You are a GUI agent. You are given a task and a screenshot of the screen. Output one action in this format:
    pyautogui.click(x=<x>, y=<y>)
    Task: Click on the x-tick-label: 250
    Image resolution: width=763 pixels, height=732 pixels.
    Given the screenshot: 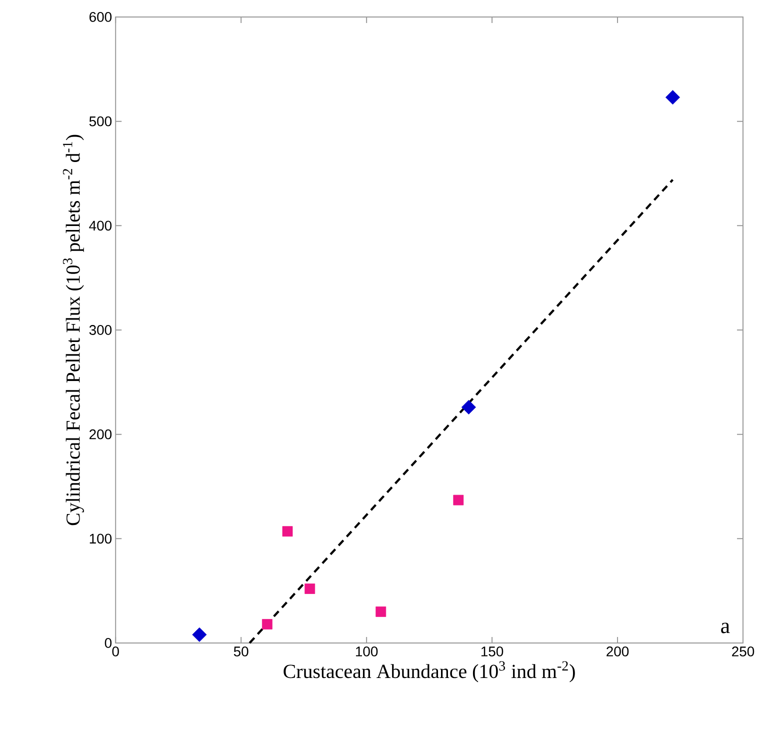 What is the action you would take?
    pyautogui.click(x=743, y=651)
    